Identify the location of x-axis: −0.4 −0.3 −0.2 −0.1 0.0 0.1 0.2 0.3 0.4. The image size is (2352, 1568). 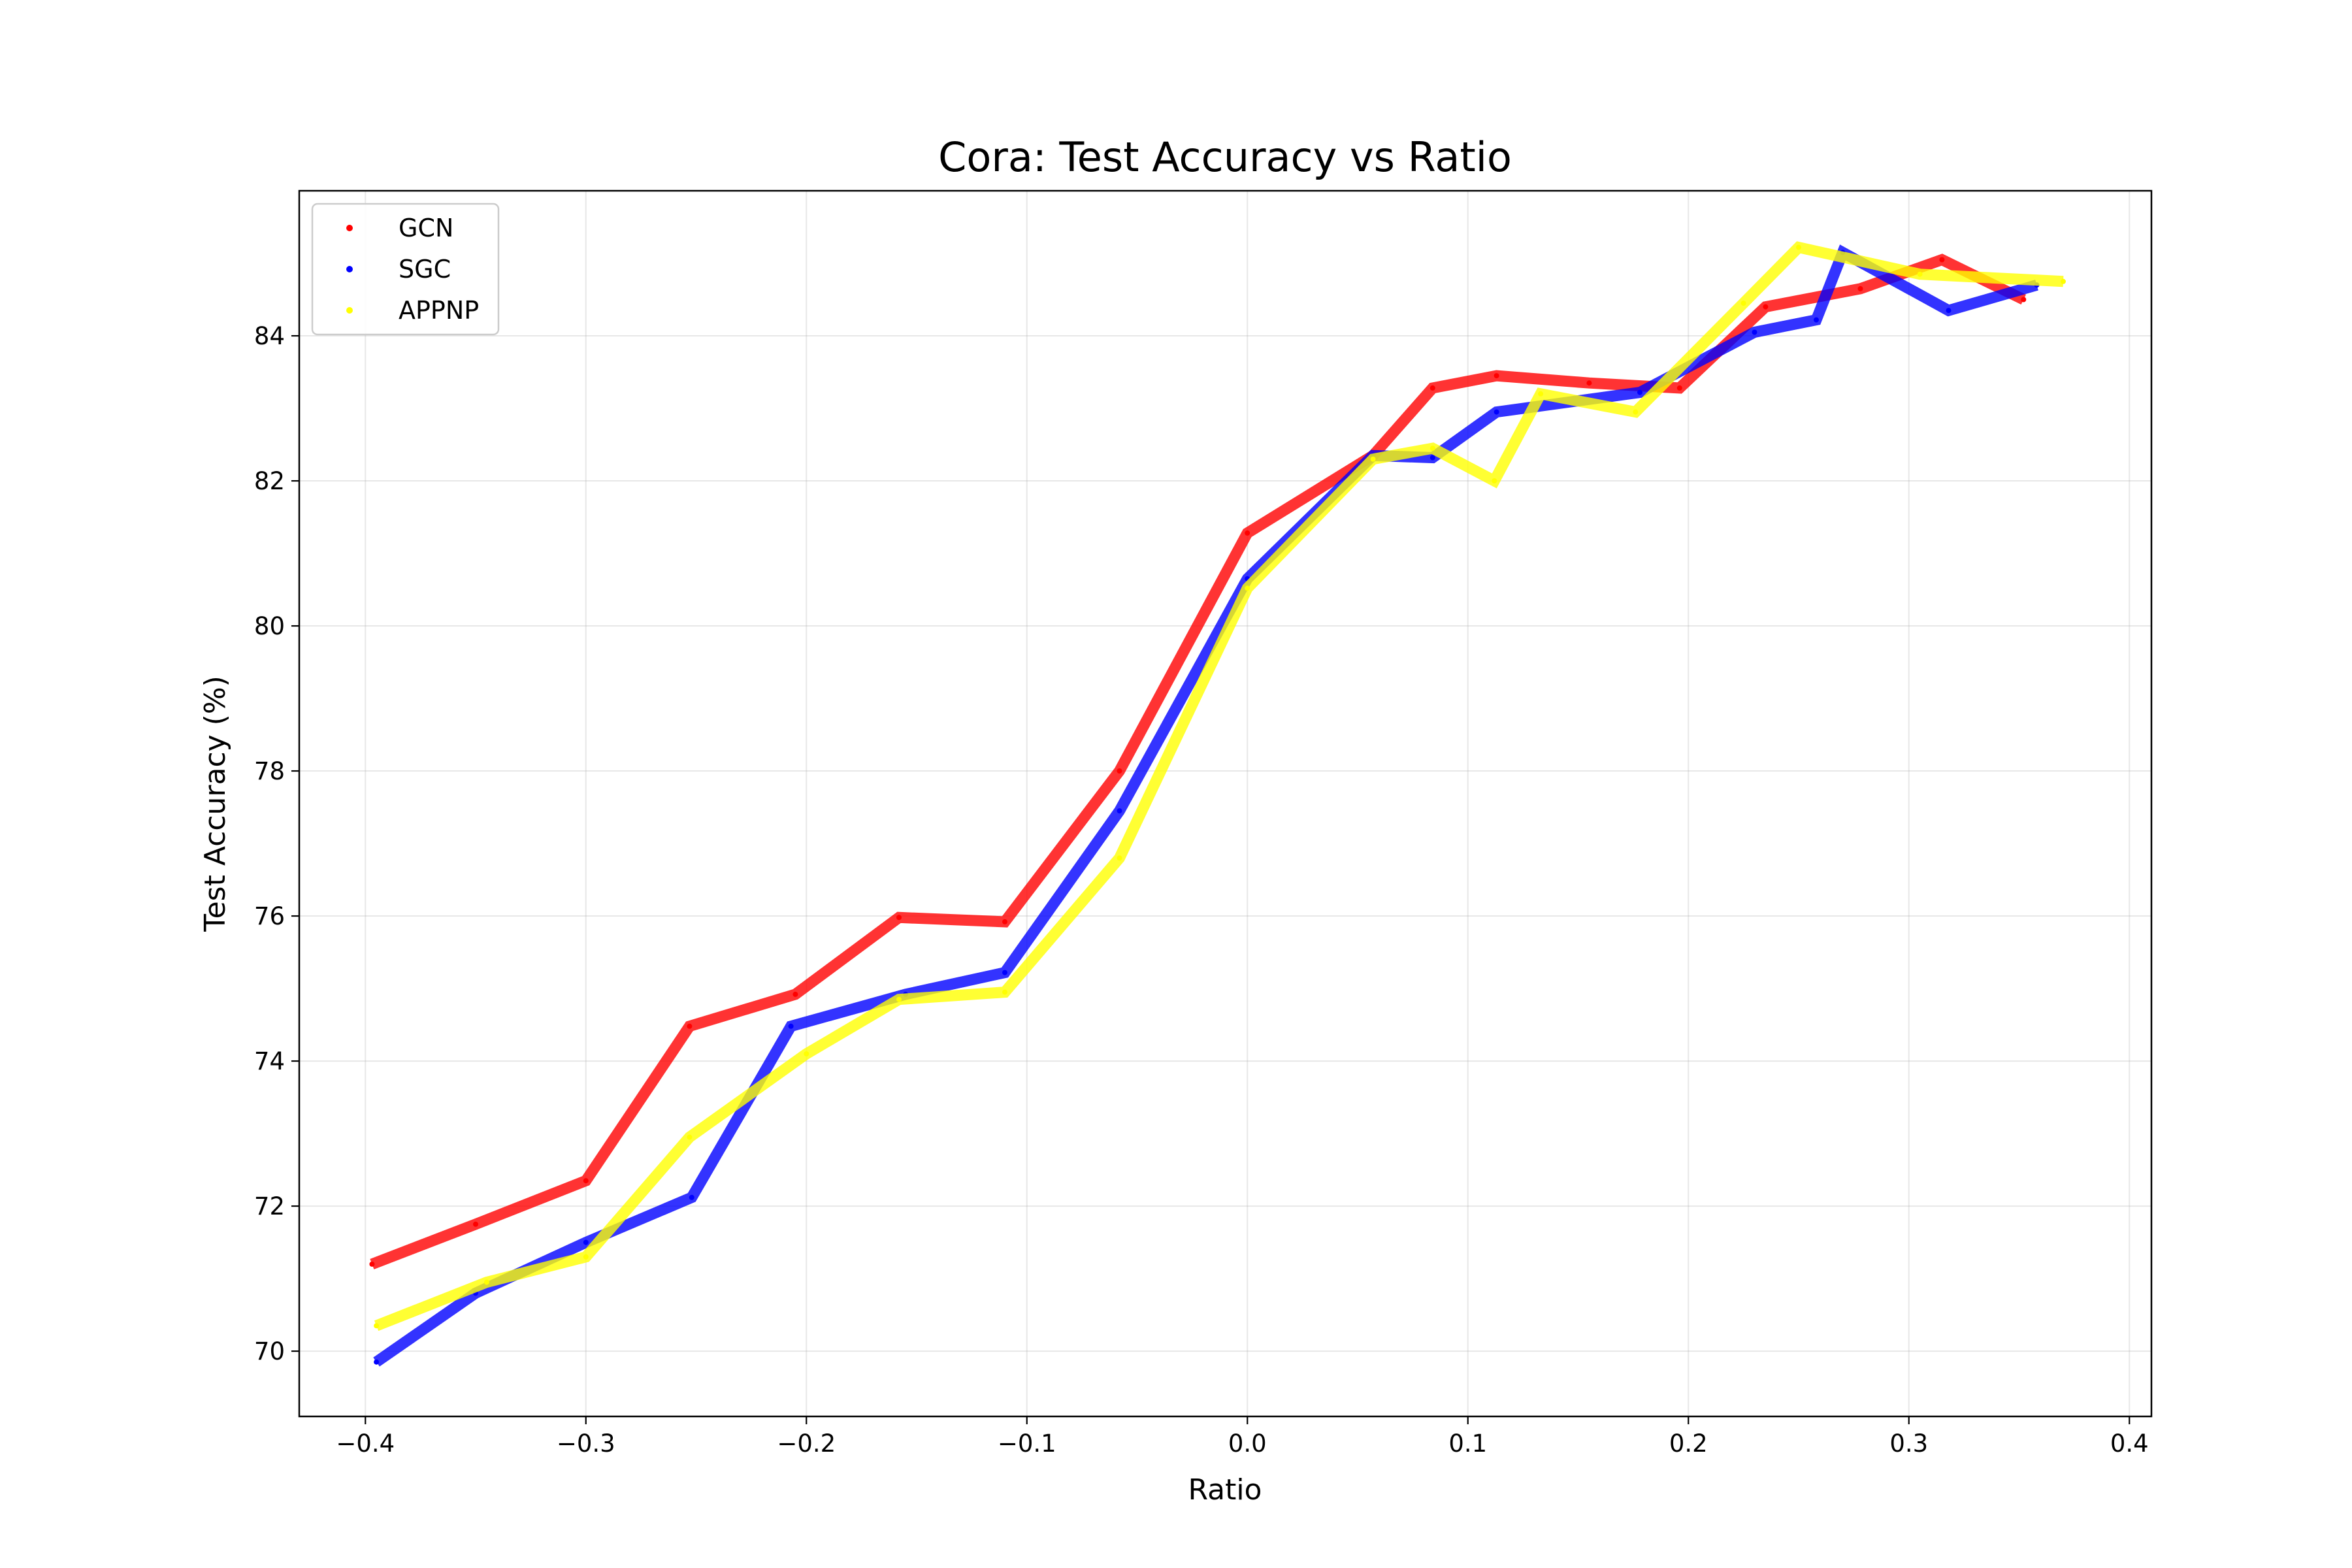
(1242, 1437).